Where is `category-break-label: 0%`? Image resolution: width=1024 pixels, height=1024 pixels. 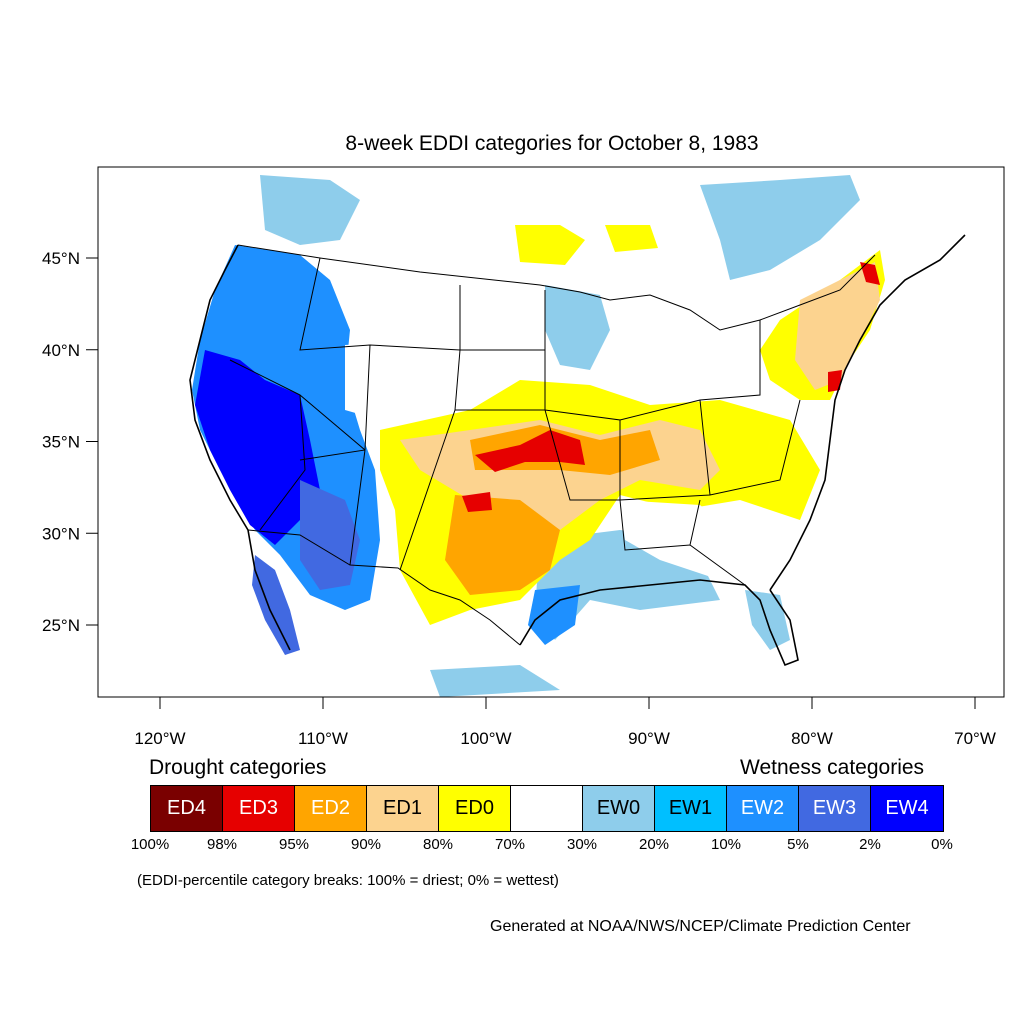
category-break-label: 0% is located at coordinates (942, 844).